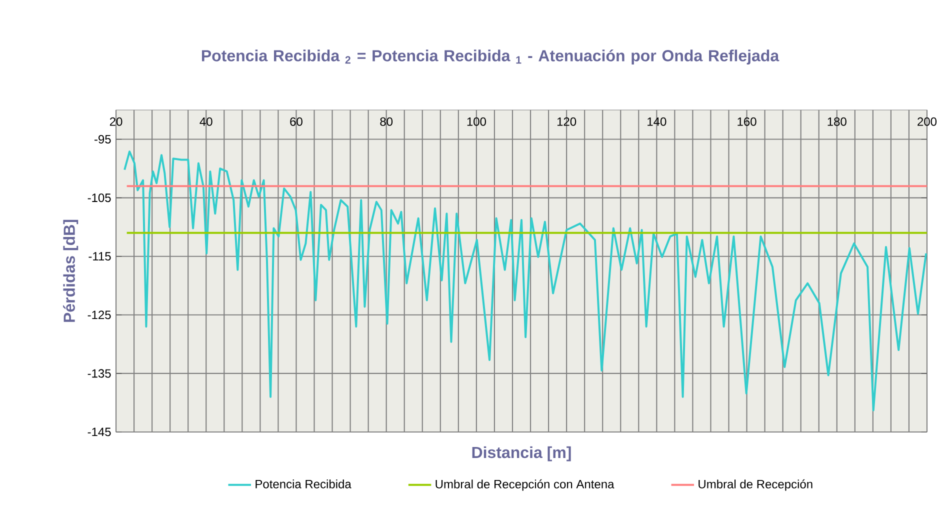 The image size is (947, 514). I want to click on legend-label: Umbral de Recepción con Antena, so click(525, 485).